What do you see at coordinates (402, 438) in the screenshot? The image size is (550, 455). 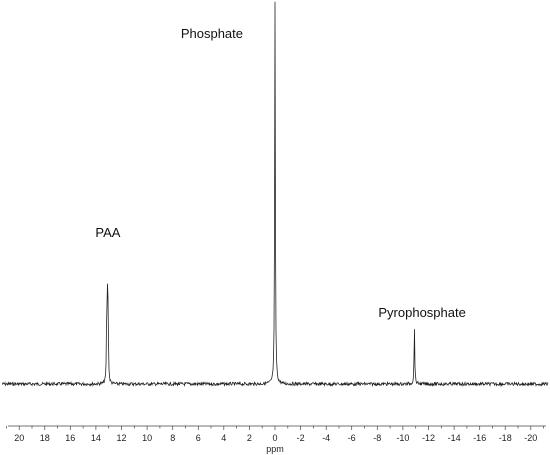 I see `x-tick-label: -10` at bounding box center [402, 438].